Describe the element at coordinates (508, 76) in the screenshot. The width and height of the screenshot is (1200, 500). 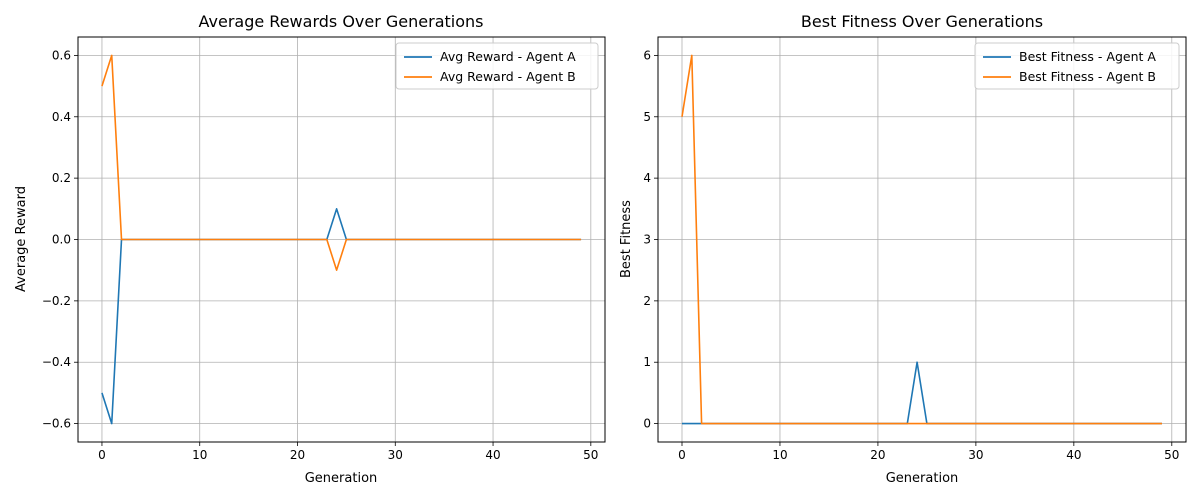
I see `legend-label: Avg Reward - Agent B` at that location.